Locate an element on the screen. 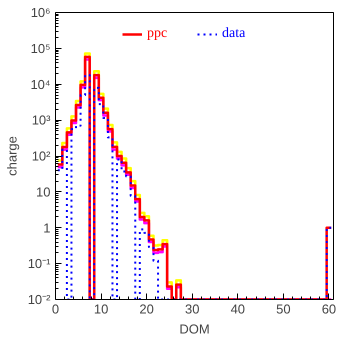 The image size is (337, 344). x-tick-label: 20 is located at coordinates (146, 309).